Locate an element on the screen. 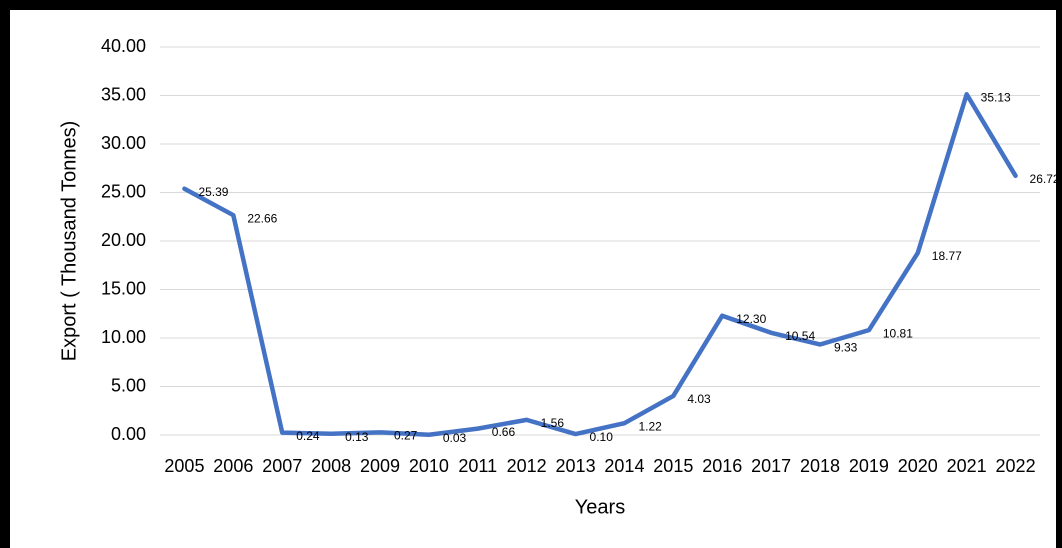 The image size is (1062, 548). x-tick-label: 2016 is located at coordinates (722, 466).